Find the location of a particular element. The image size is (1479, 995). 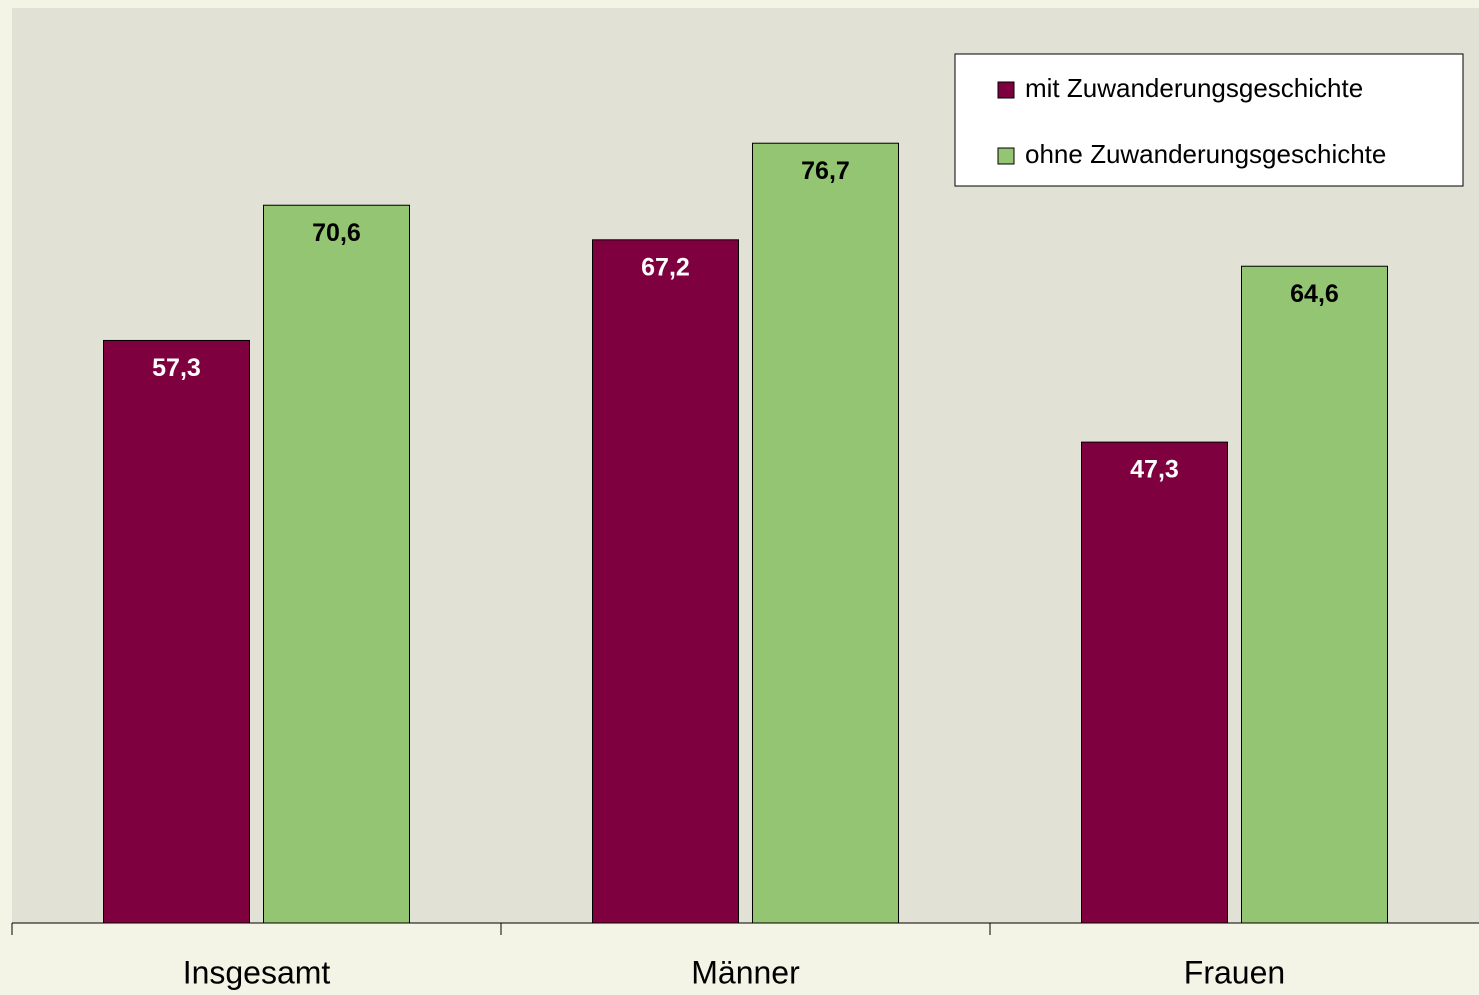

legend-label: ohne Zuwanderungsgeschichte is located at coordinates (1205, 154).